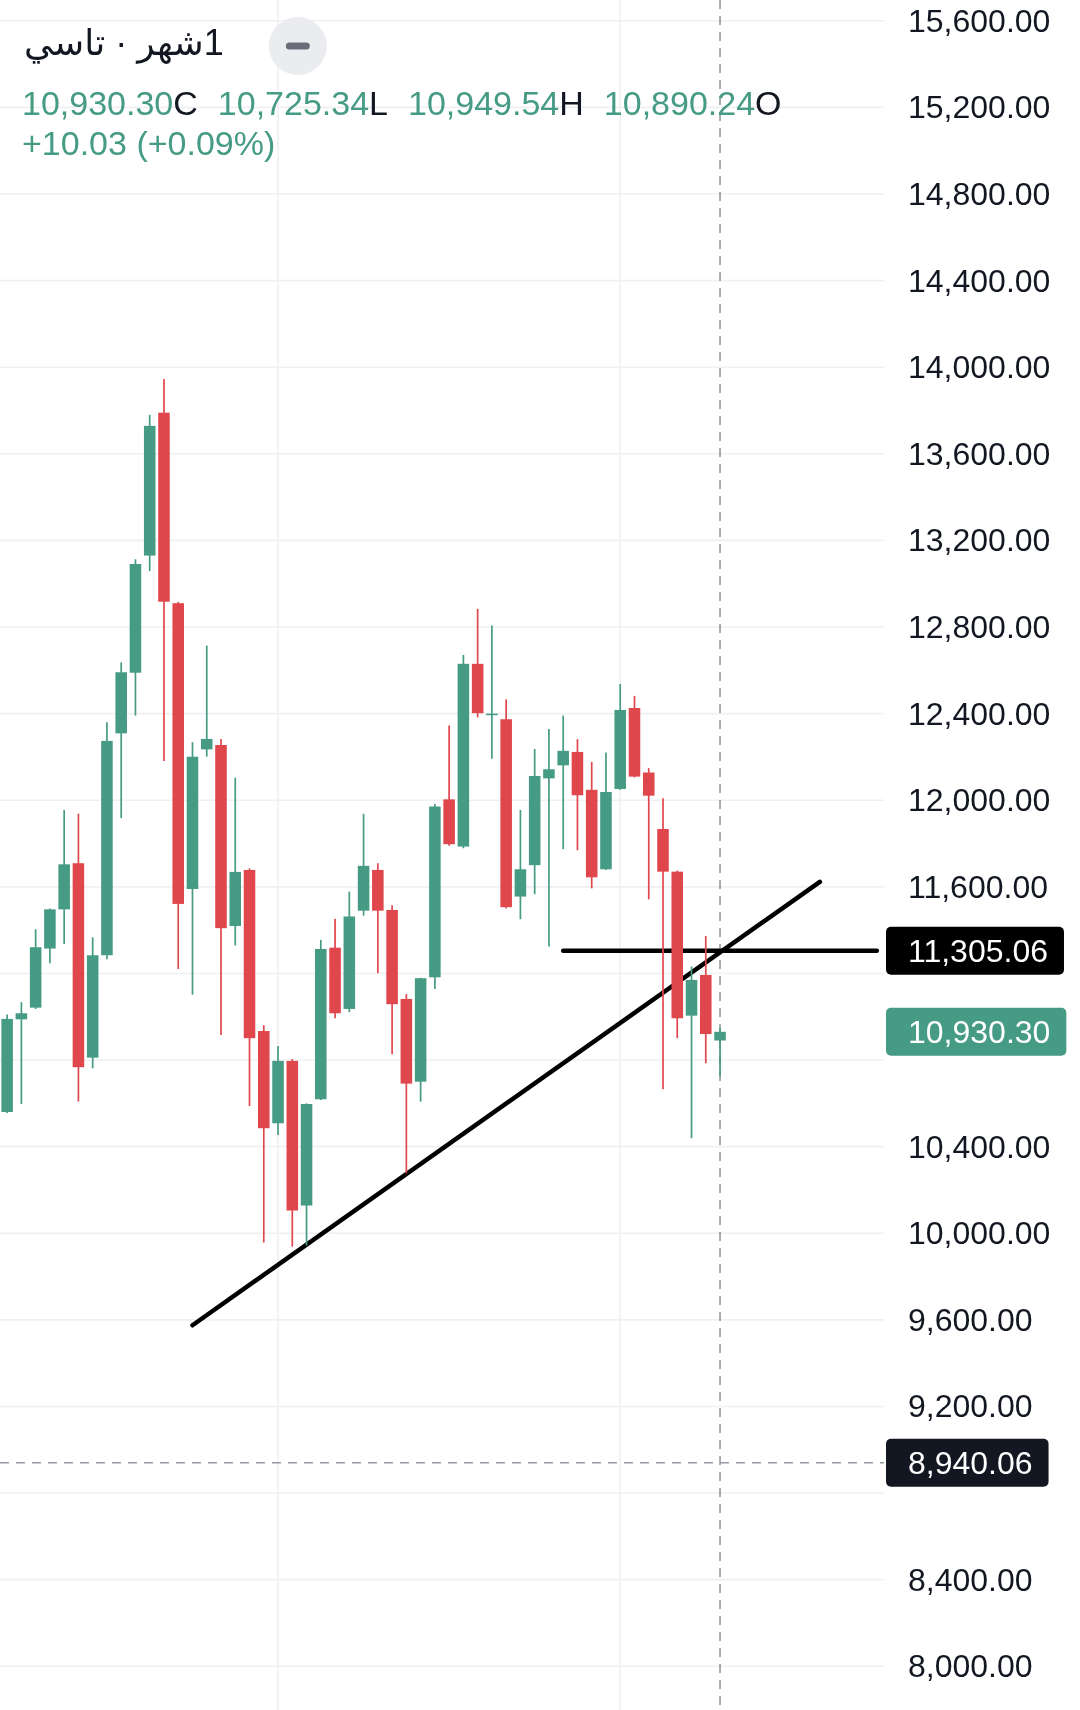 The height and width of the screenshot is (1710, 1080). What do you see at coordinates (970, 1579) in the screenshot?
I see `y-tick-label: 8,400.00` at bounding box center [970, 1579].